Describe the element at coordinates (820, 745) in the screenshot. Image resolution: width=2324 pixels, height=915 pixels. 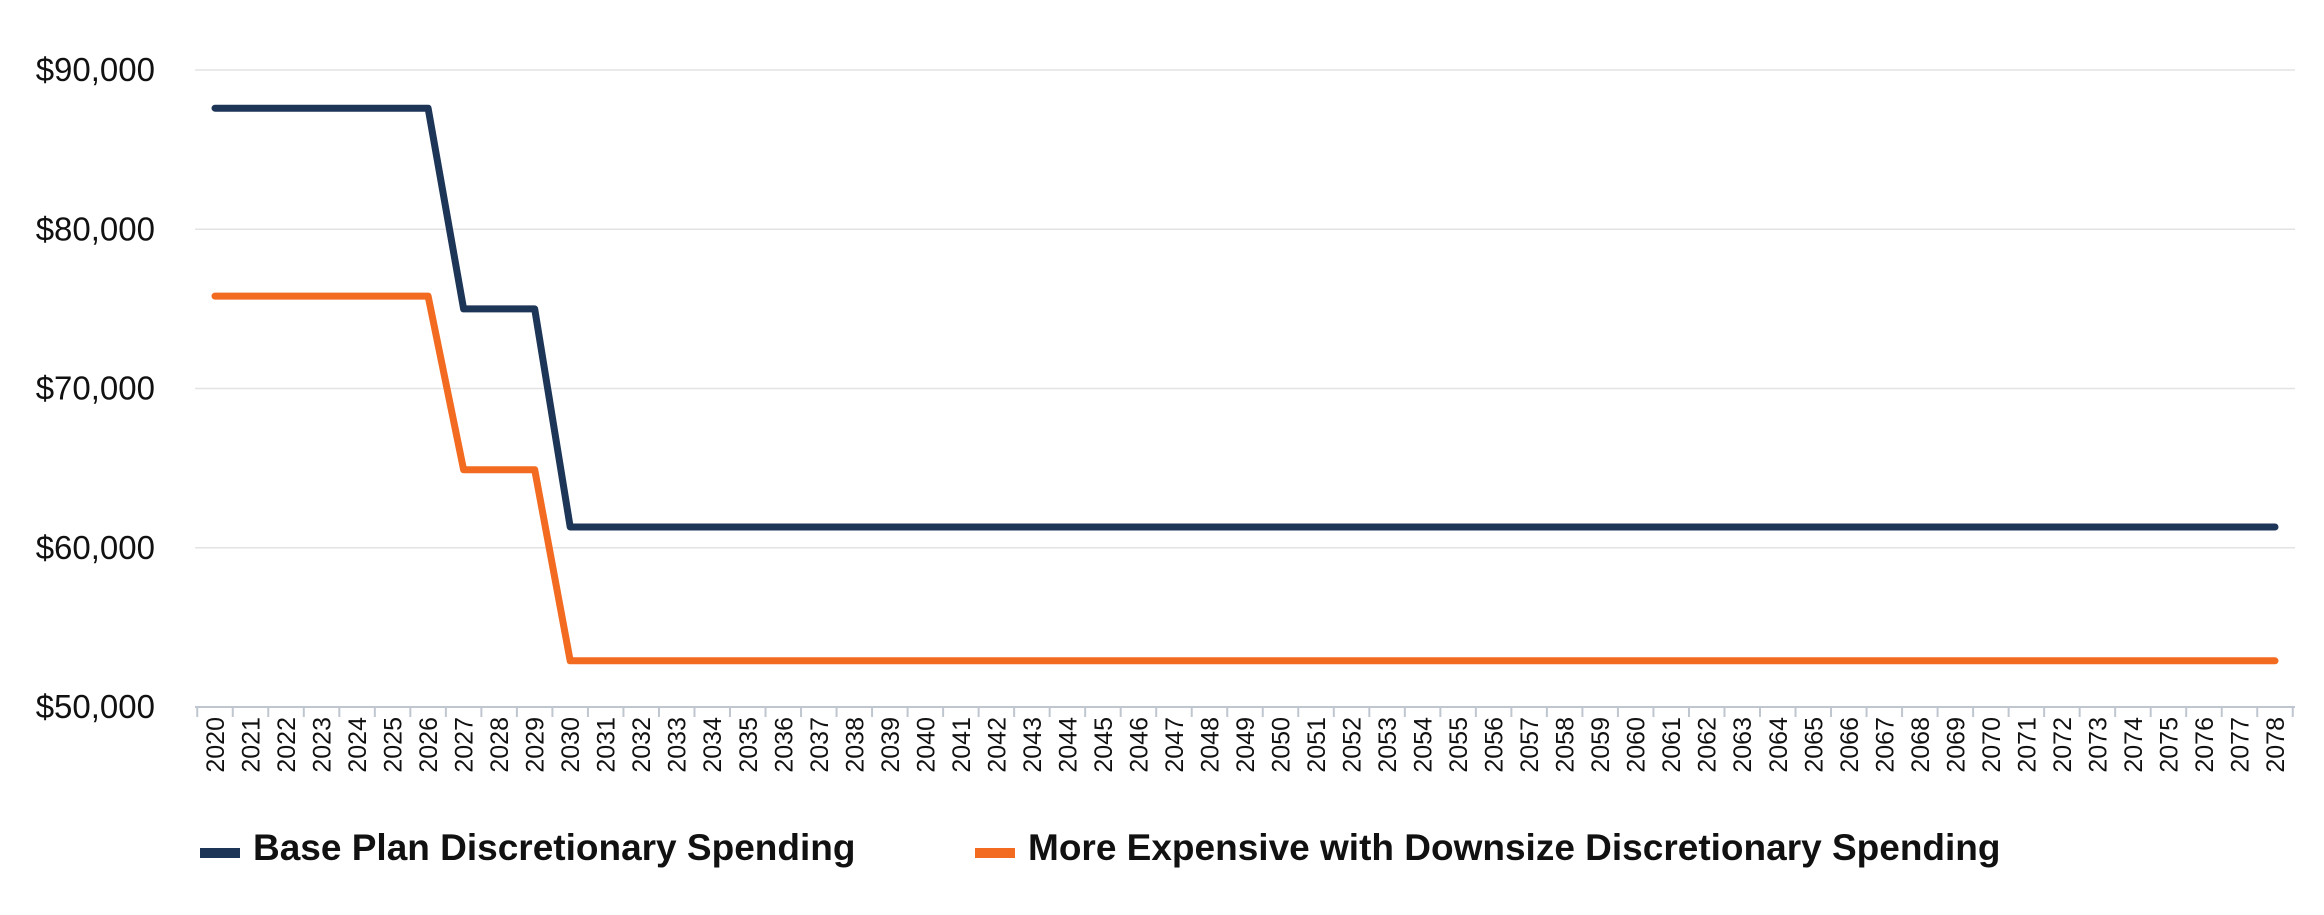
I see `x-tick-label: 2037` at that location.